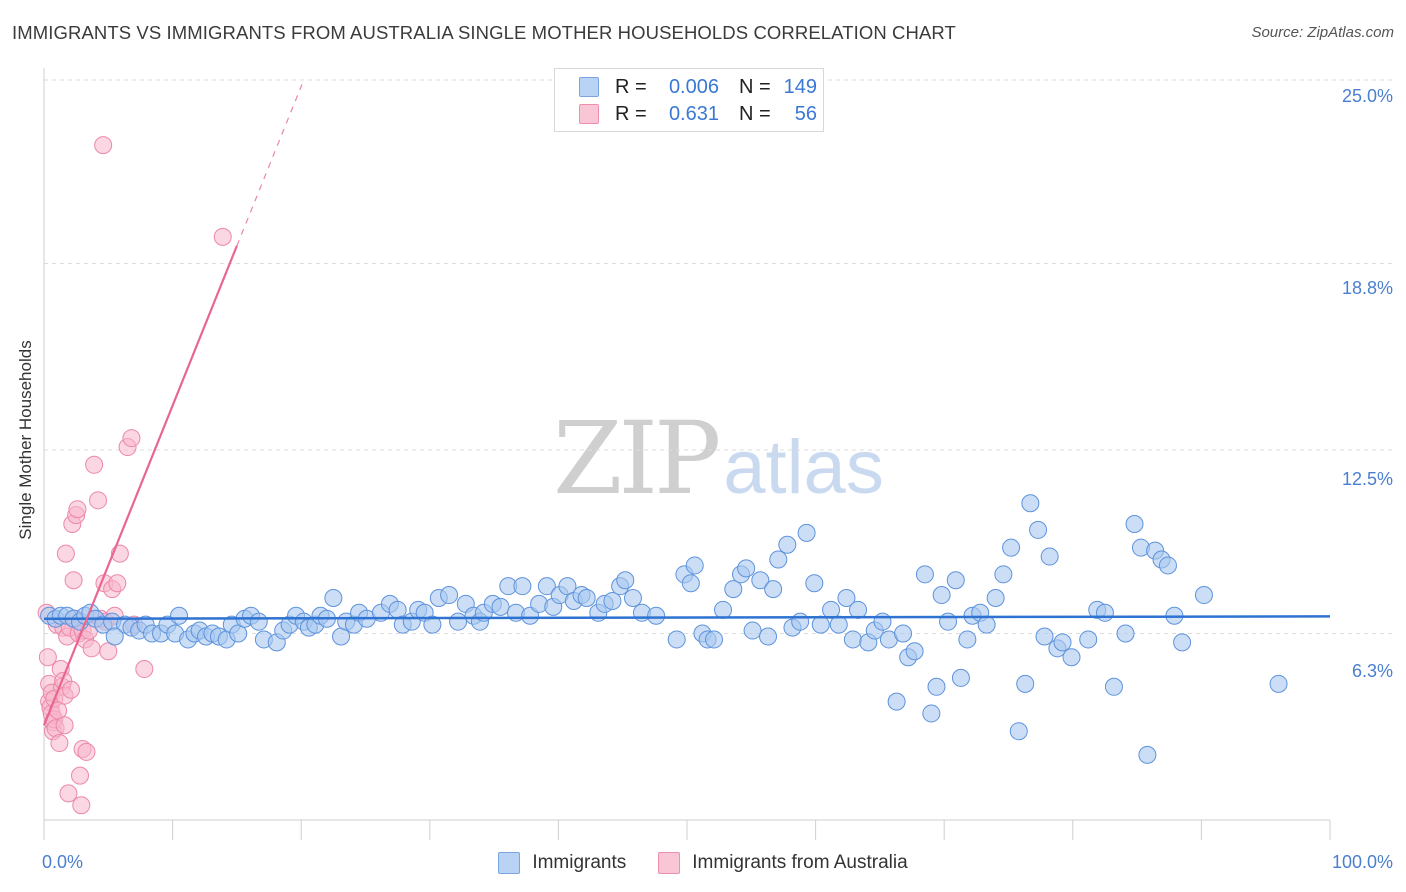 The width and height of the screenshot is (1406, 892). What do you see at coordinates (579, 862) in the screenshot?
I see `legend-label-immigrants: Immigrants` at bounding box center [579, 862].